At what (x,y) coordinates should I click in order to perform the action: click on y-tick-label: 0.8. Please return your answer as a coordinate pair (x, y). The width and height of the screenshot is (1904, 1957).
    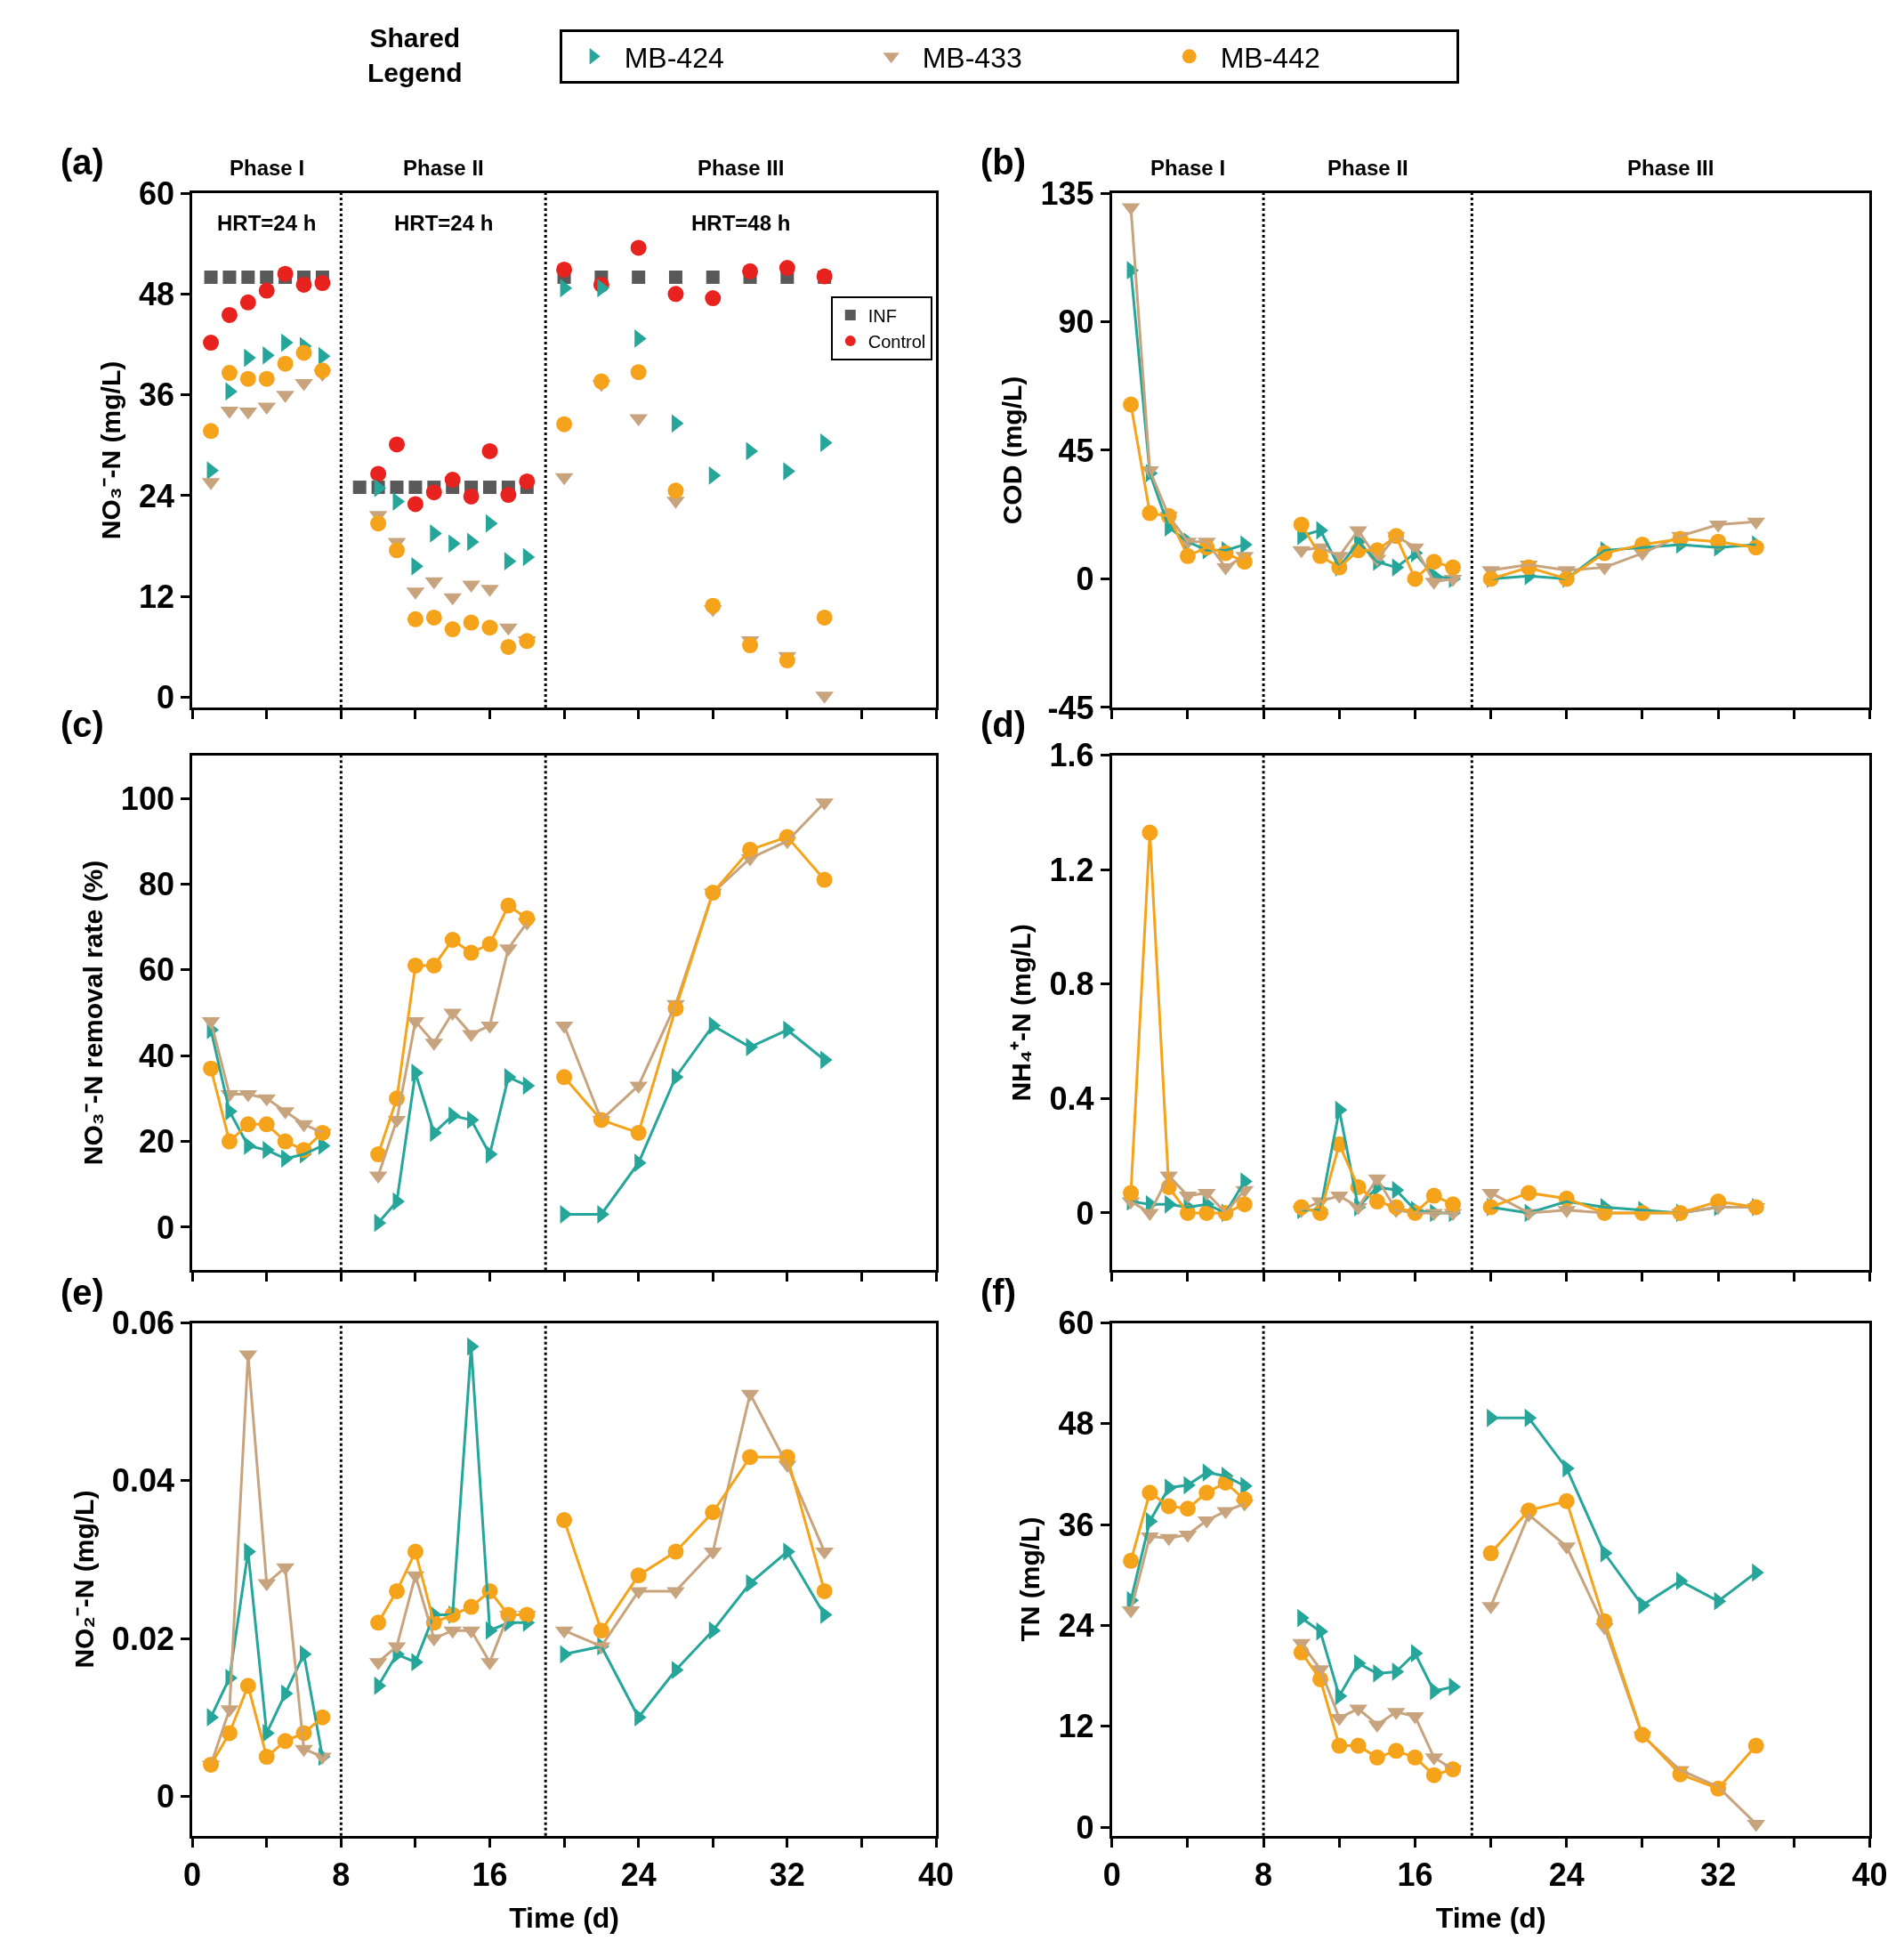
    Looking at the image, I should click on (1071, 984).